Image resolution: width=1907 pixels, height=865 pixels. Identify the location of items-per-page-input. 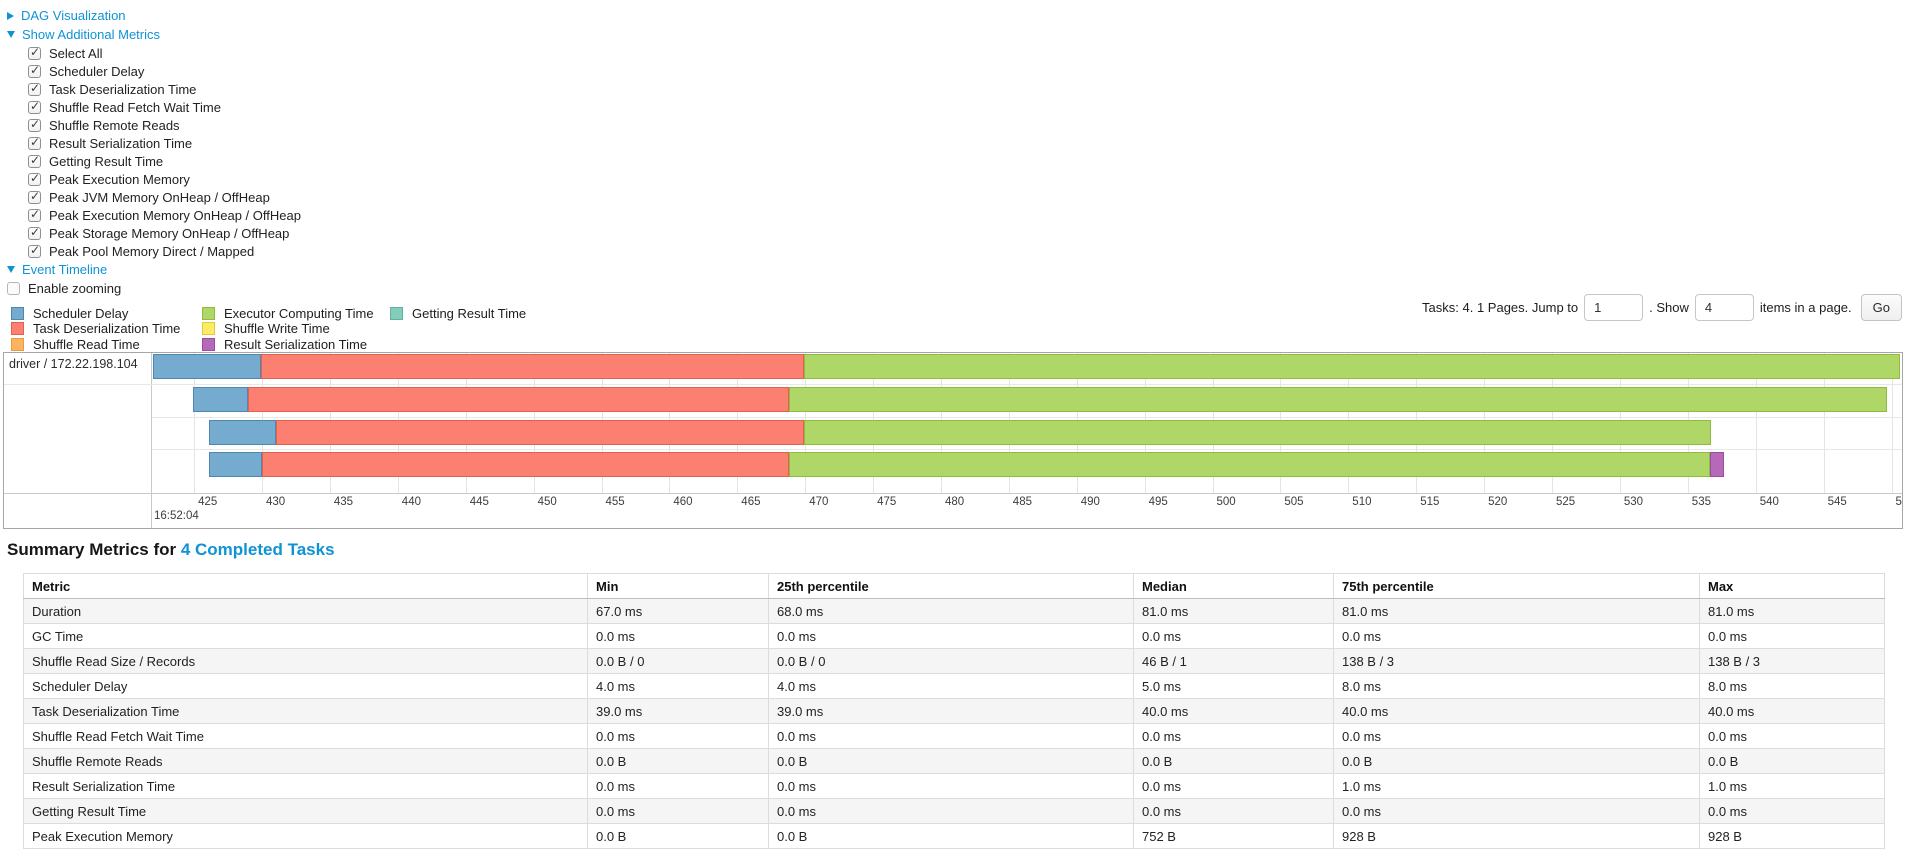
(1724, 307).